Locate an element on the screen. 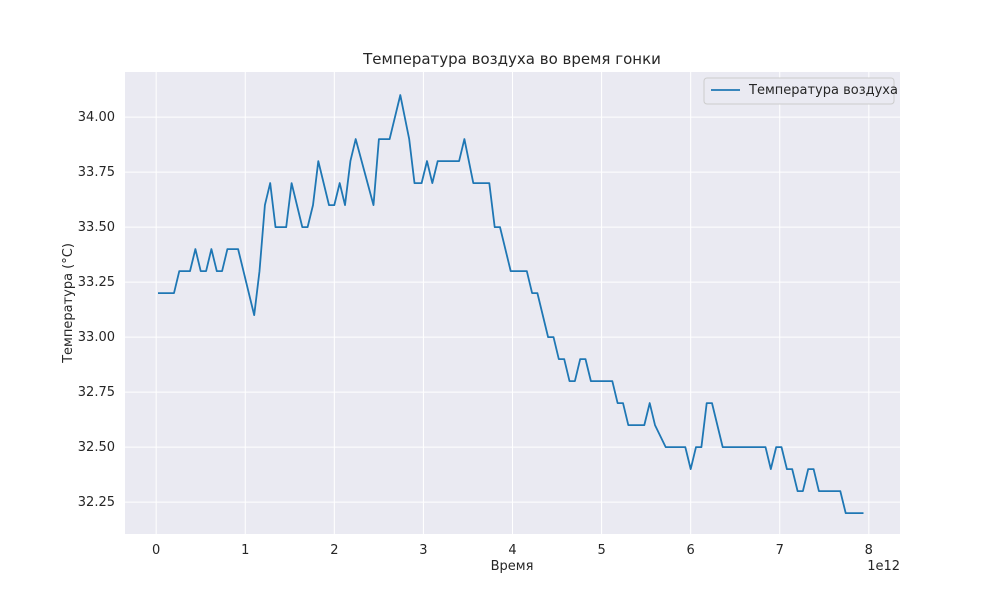 This screenshot has height=600, width=1000. y-tick-label: 33.50 is located at coordinates (96, 227).